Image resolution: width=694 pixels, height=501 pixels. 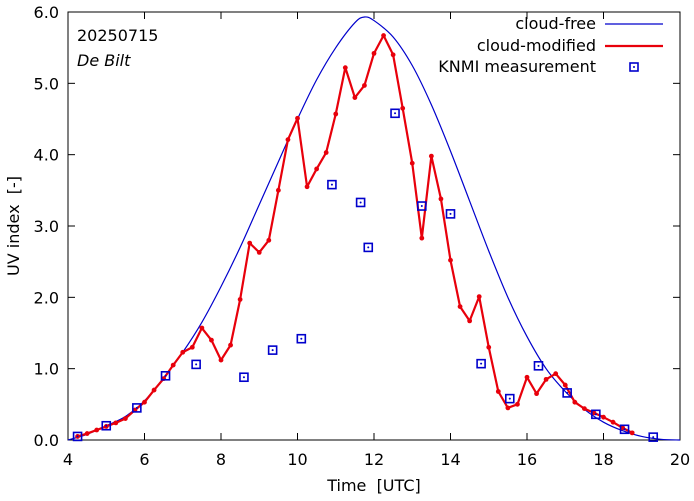 I want to click on y-tick-label: 3.0, so click(x=46, y=226).